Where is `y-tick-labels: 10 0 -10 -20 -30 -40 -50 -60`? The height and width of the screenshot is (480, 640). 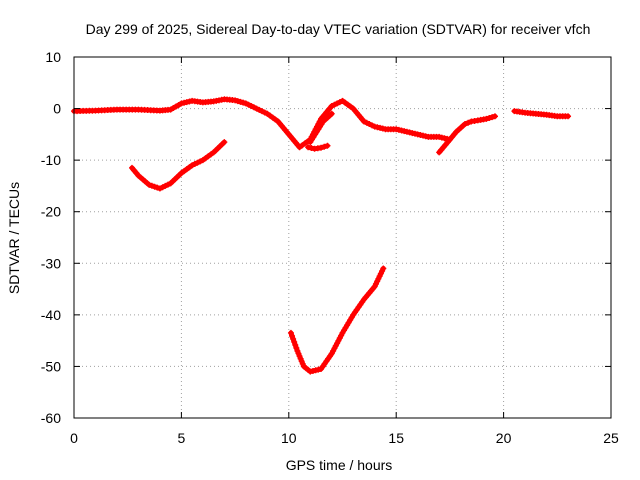
y-tick-labels: 10 0 -10 -20 -30 -40 -50 -60 is located at coordinates (51, 237).